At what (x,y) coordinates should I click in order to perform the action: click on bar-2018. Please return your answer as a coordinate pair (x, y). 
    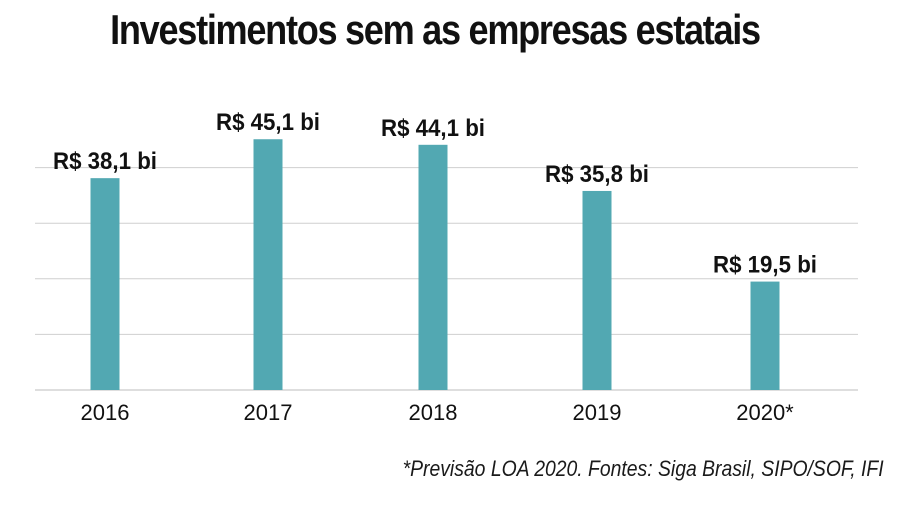
    Looking at the image, I should click on (433, 267).